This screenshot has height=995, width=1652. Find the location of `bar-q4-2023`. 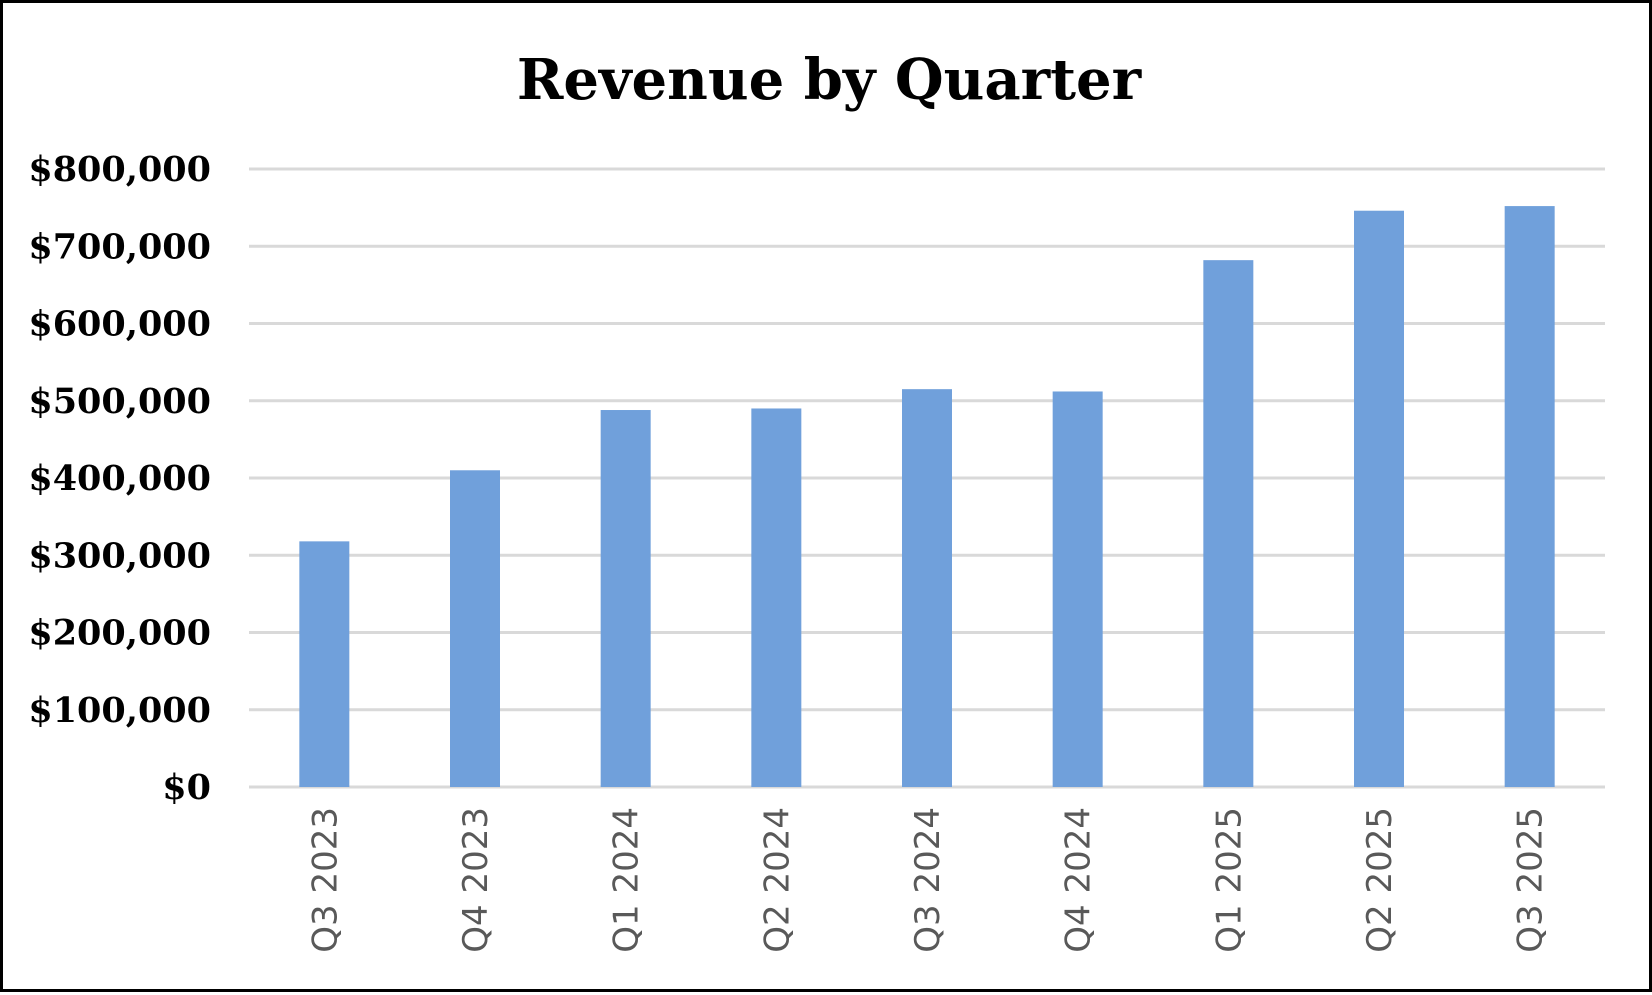

bar-q4-2023 is located at coordinates (475, 628).